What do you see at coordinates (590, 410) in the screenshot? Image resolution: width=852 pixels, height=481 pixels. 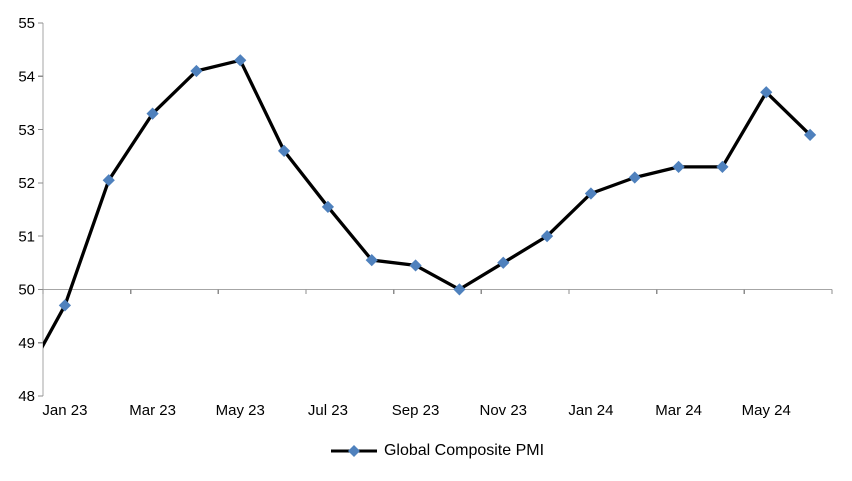 I see `x-axis-tick-label: Jan 24` at bounding box center [590, 410].